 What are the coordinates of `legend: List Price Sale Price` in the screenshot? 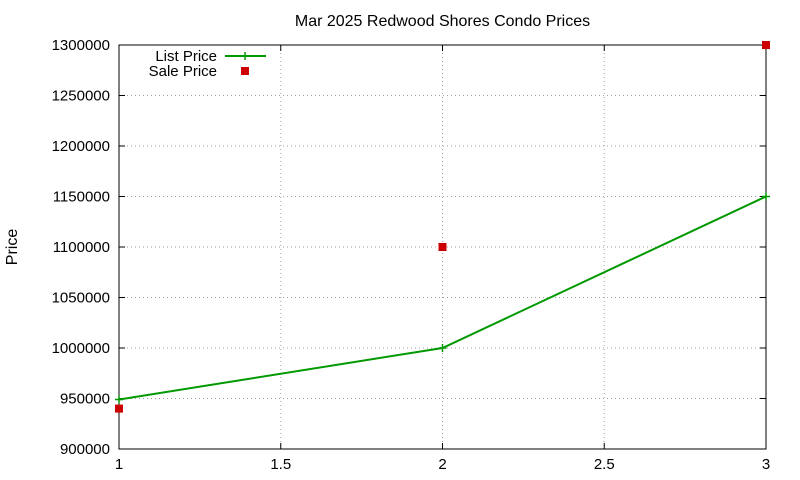 It's located at (207, 64).